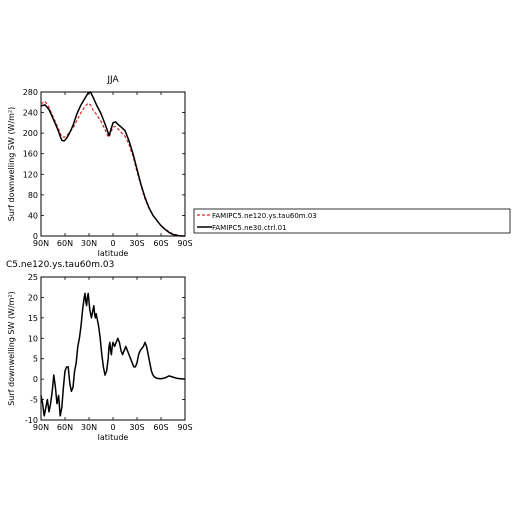  I want to click on t-y-tick-label: 40, so click(33, 215).